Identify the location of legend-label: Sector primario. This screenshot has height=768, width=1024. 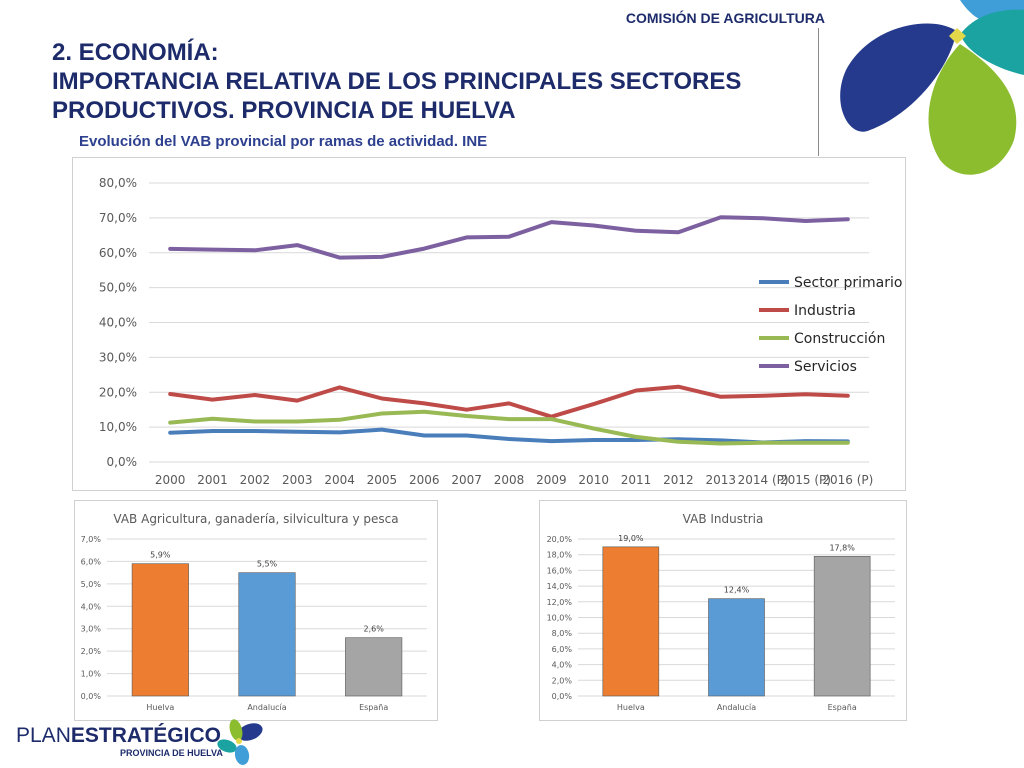
(848, 283).